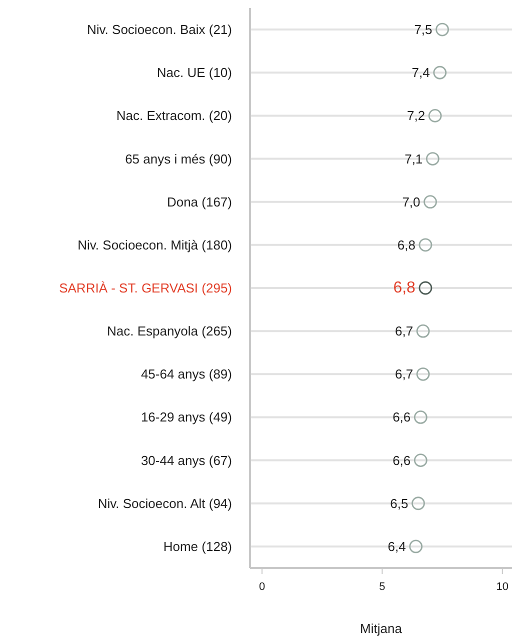  What do you see at coordinates (502, 586) in the screenshot?
I see `x-tick-label: 10` at bounding box center [502, 586].